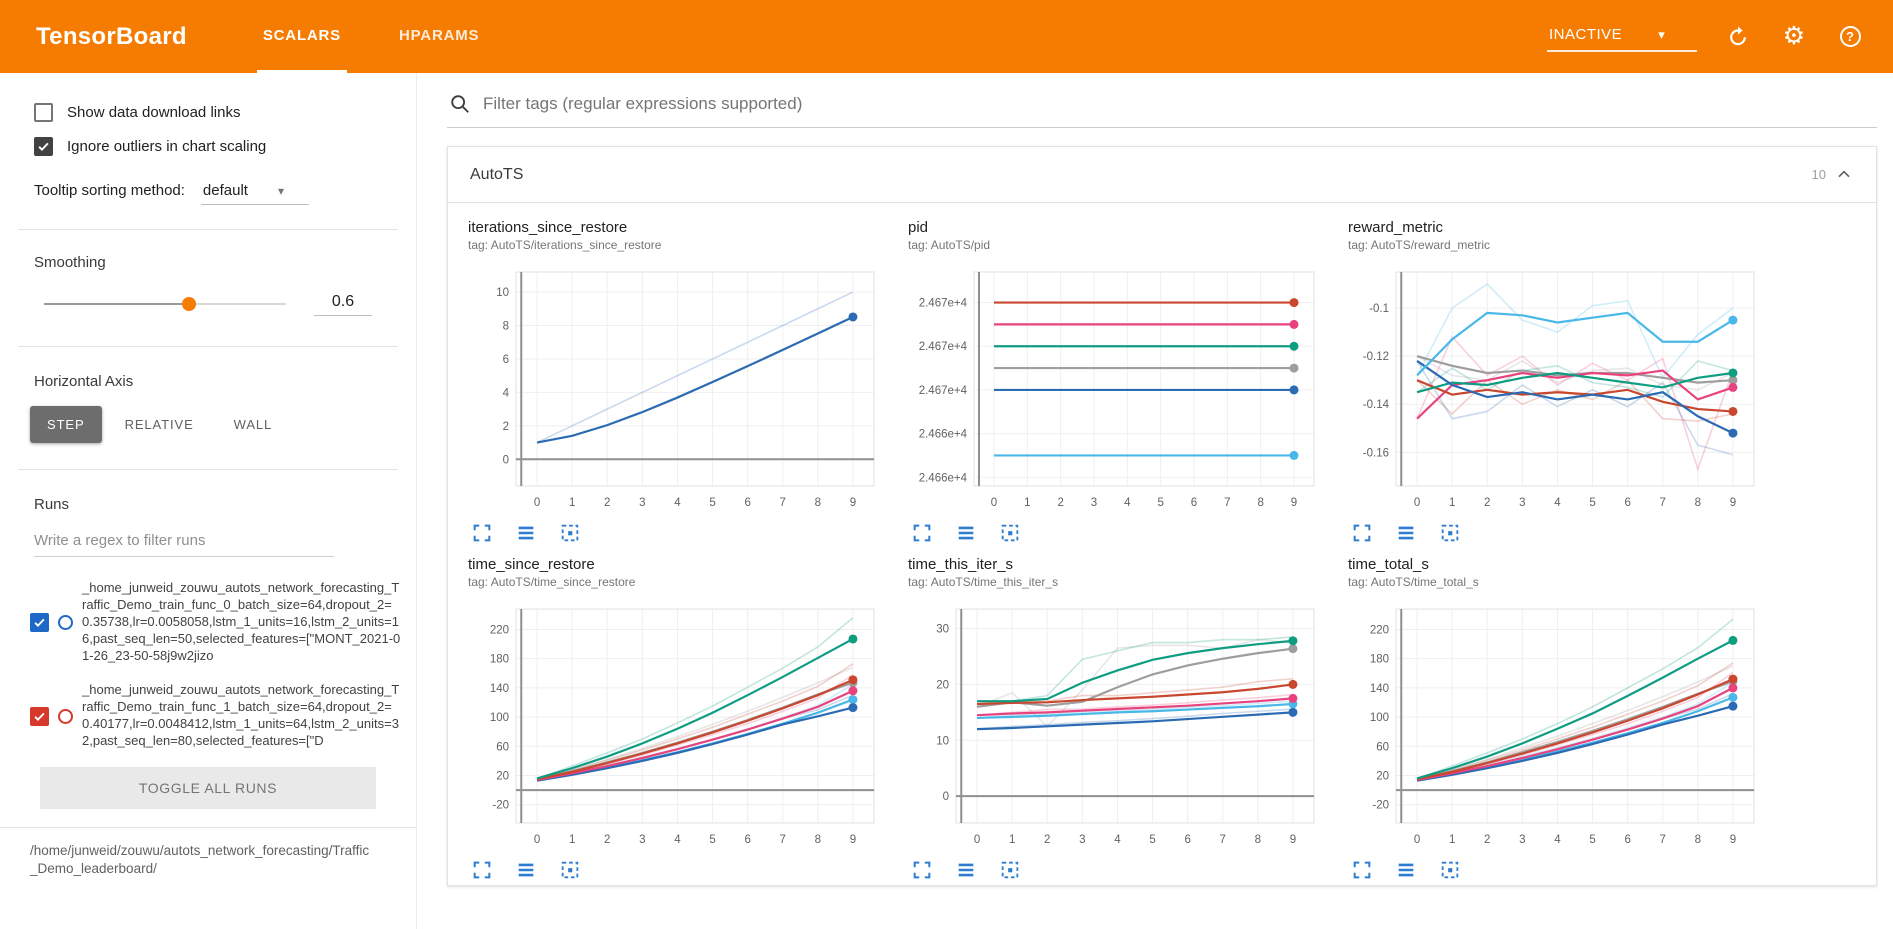  What do you see at coordinates (1698, 840) in the screenshot?
I see `svg-text: 8` at bounding box center [1698, 840].